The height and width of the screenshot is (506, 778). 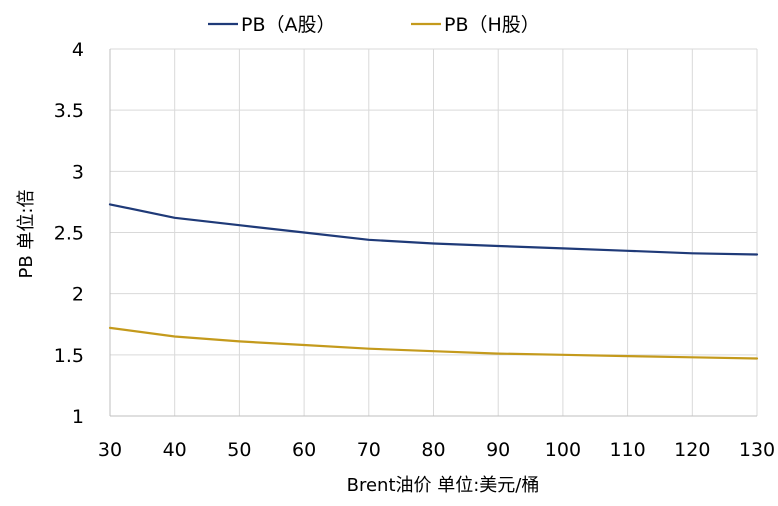 What do you see at coordinates (627, 450) in the screenshot?
I see `x-tick-label: 110` at bounding box center [627, 450].